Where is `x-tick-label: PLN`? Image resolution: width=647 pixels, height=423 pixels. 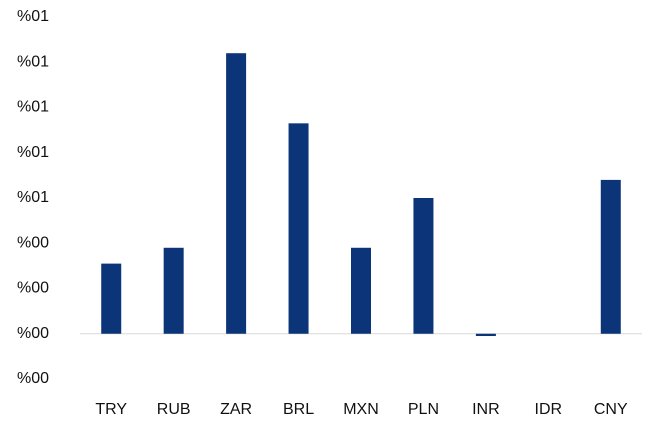
x-tick-label: PLN is located at coordinates (423, 409).